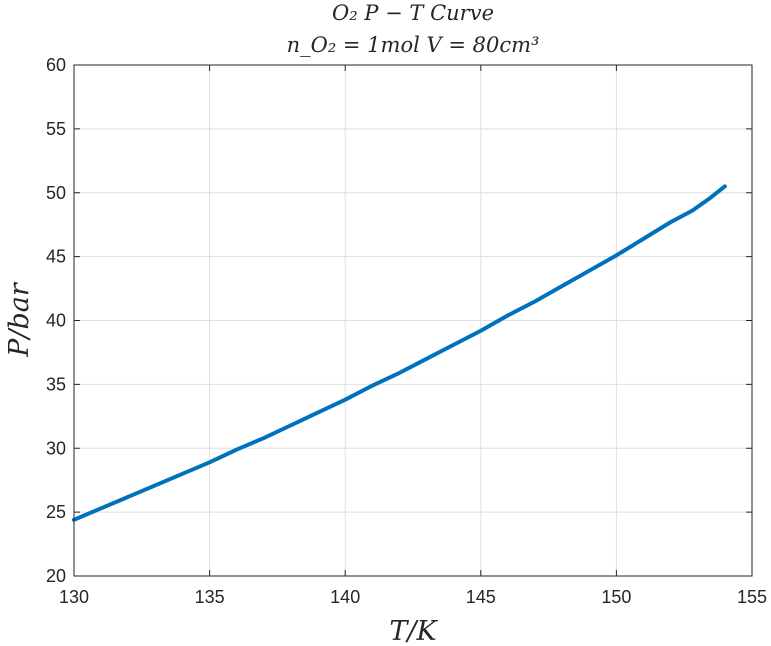  Describe the element at coordinates (413, 631) in the screenshot. I see `x-axis-label: T/K` at that location.